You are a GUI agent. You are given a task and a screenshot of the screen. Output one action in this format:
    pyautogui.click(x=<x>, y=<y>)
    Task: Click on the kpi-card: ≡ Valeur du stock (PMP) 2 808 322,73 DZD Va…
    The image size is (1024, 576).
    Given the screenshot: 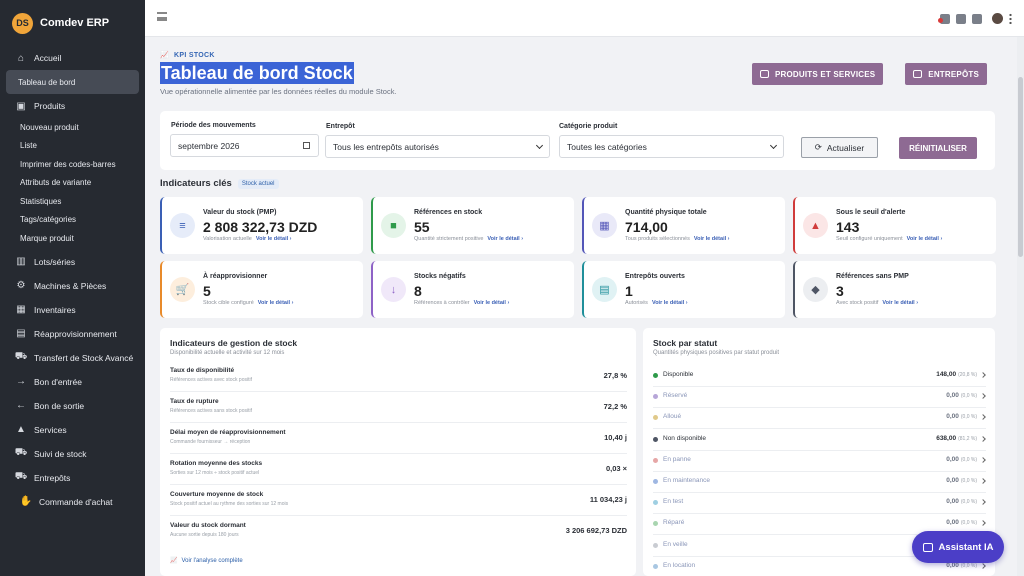 What is the action you would take?
    pyautogui.click(x=261, y=225)
    